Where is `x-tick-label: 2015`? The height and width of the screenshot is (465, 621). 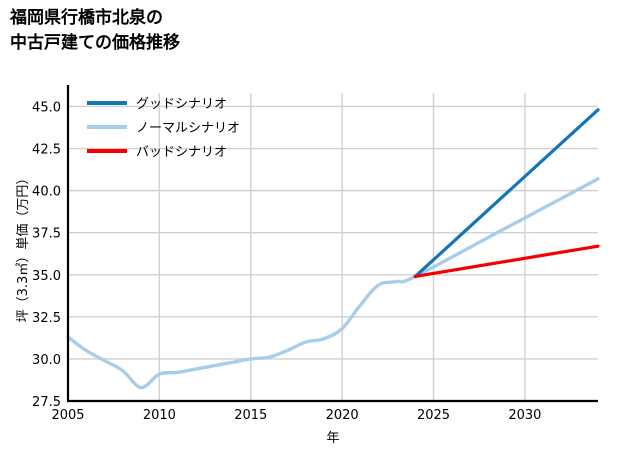
x-tick-label: 2015 is located at coordinates (250, 415).